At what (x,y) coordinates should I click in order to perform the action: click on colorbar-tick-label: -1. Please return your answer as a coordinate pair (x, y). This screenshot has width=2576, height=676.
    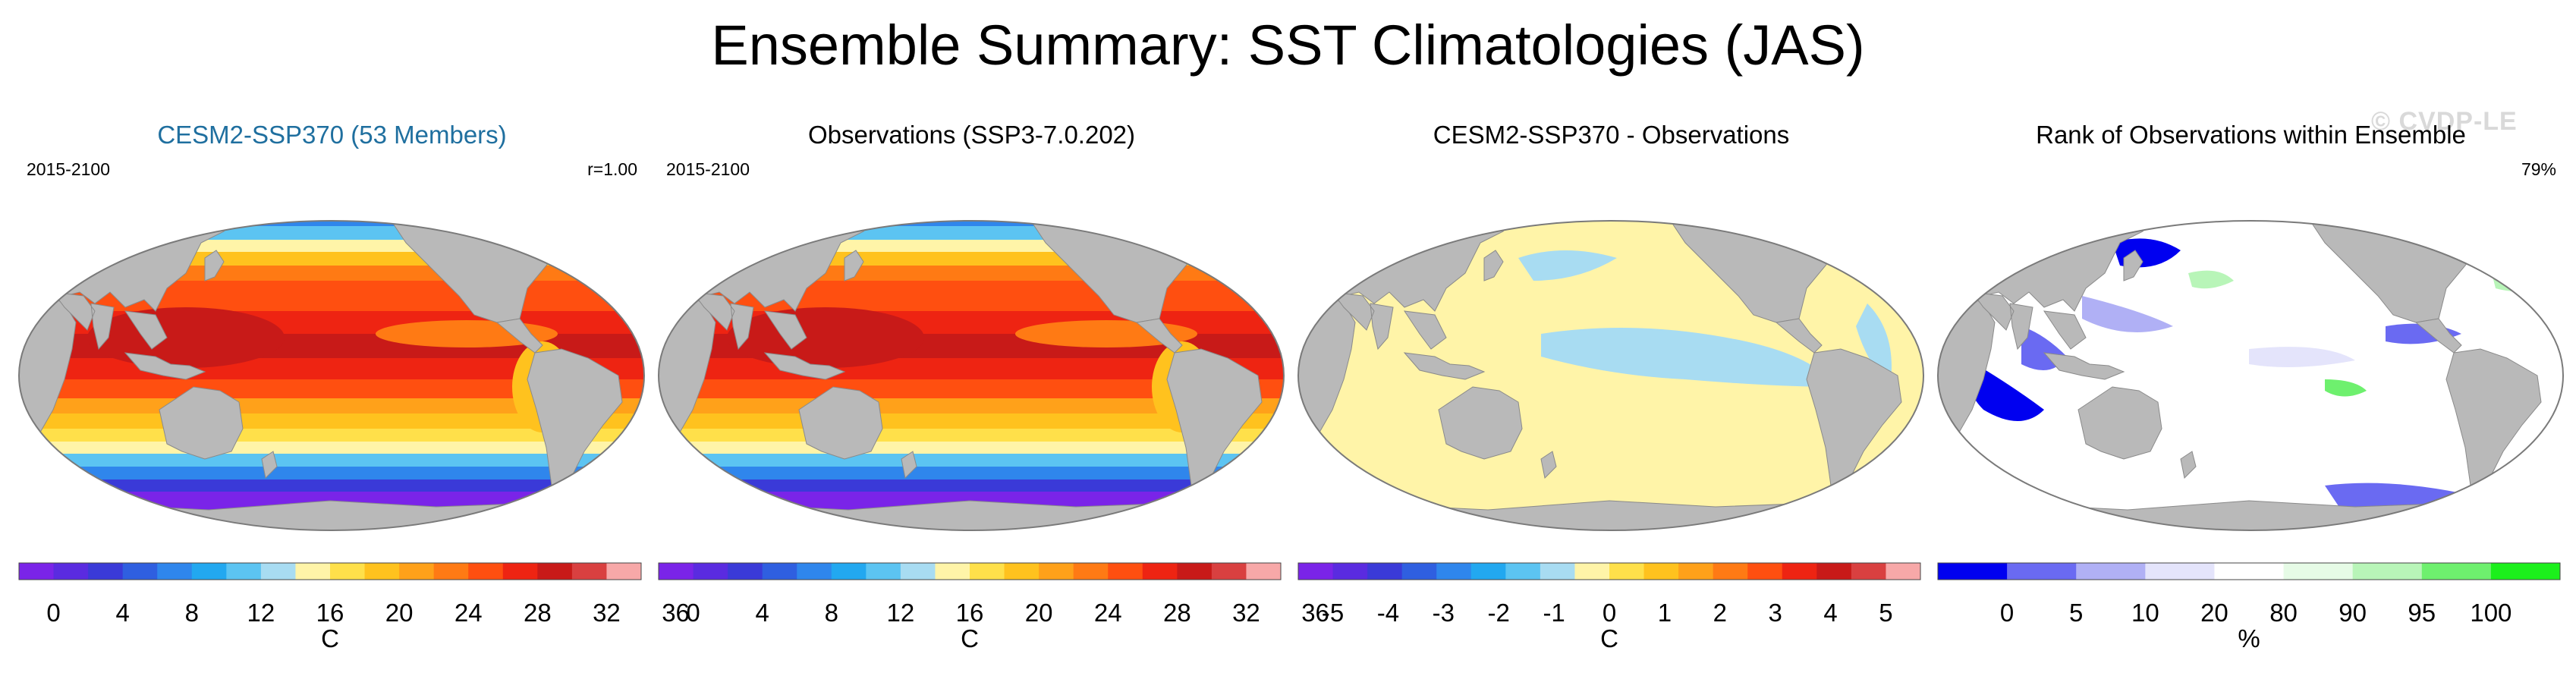
    Looking at the image, I should click on (1554, 613).